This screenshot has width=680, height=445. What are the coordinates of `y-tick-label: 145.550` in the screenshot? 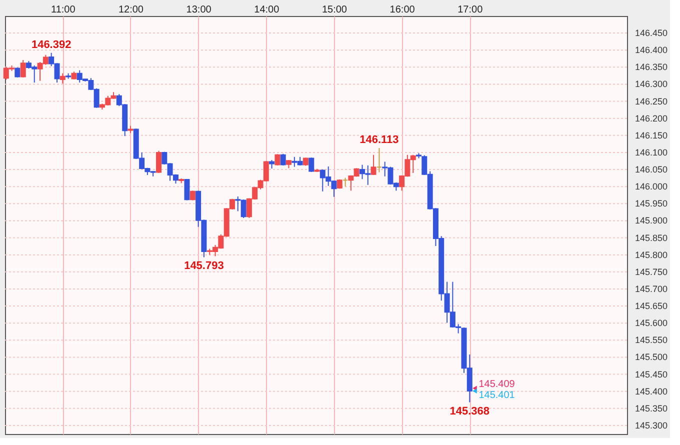 It's located at (651, 340).